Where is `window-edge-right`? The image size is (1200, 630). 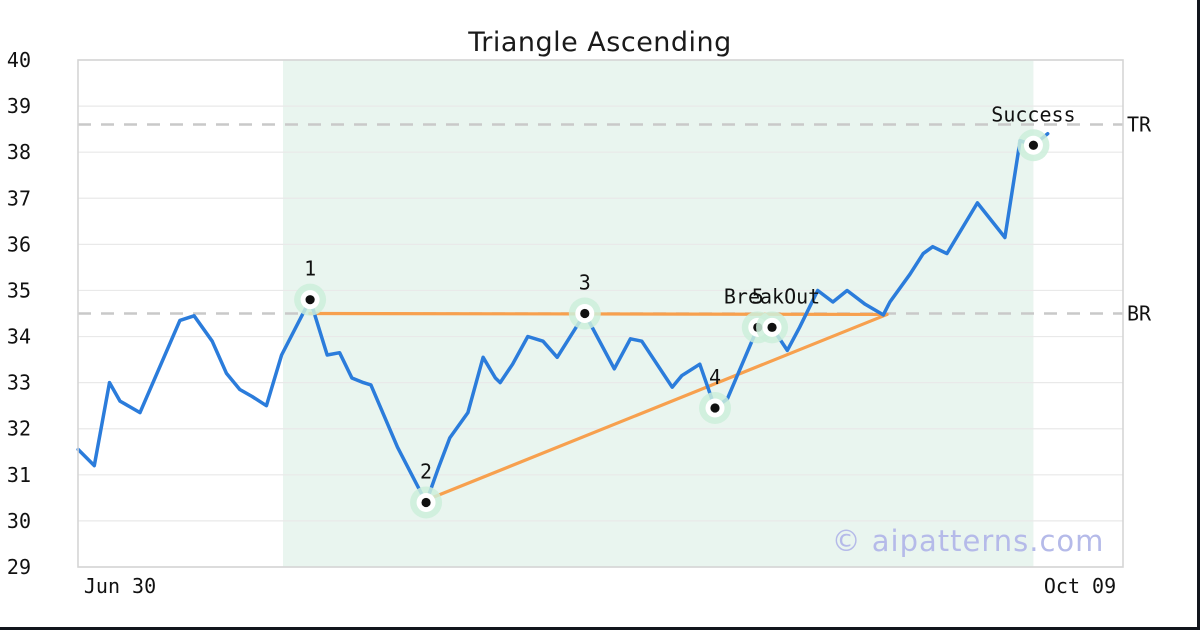
window-edge-right is located at coordinates (1198, 315).